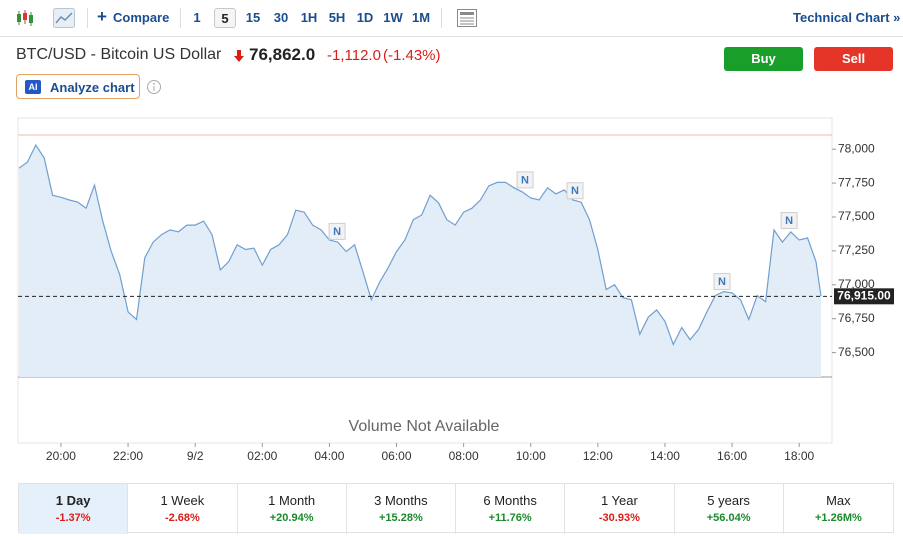 The width and height of the screenshot is (903, 540). I want to click on y-tick-label: 77,500, so click(856, 216).